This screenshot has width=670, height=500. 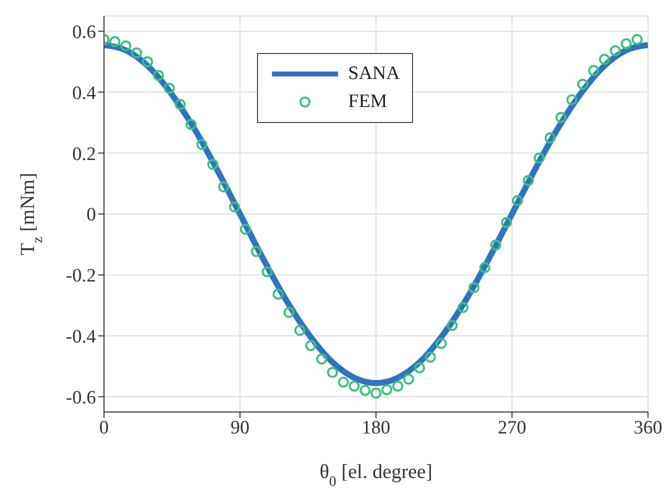 What do you see at coordinates (512, 427) in the screenshot?
I see `x-tick-label: 270` at bounding box center [512, 427].